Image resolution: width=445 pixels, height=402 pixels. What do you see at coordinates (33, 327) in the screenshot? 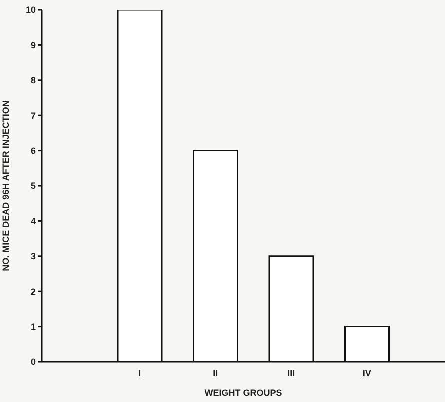
I see `y-tick-label: 1` at bounding box center [33, 327].